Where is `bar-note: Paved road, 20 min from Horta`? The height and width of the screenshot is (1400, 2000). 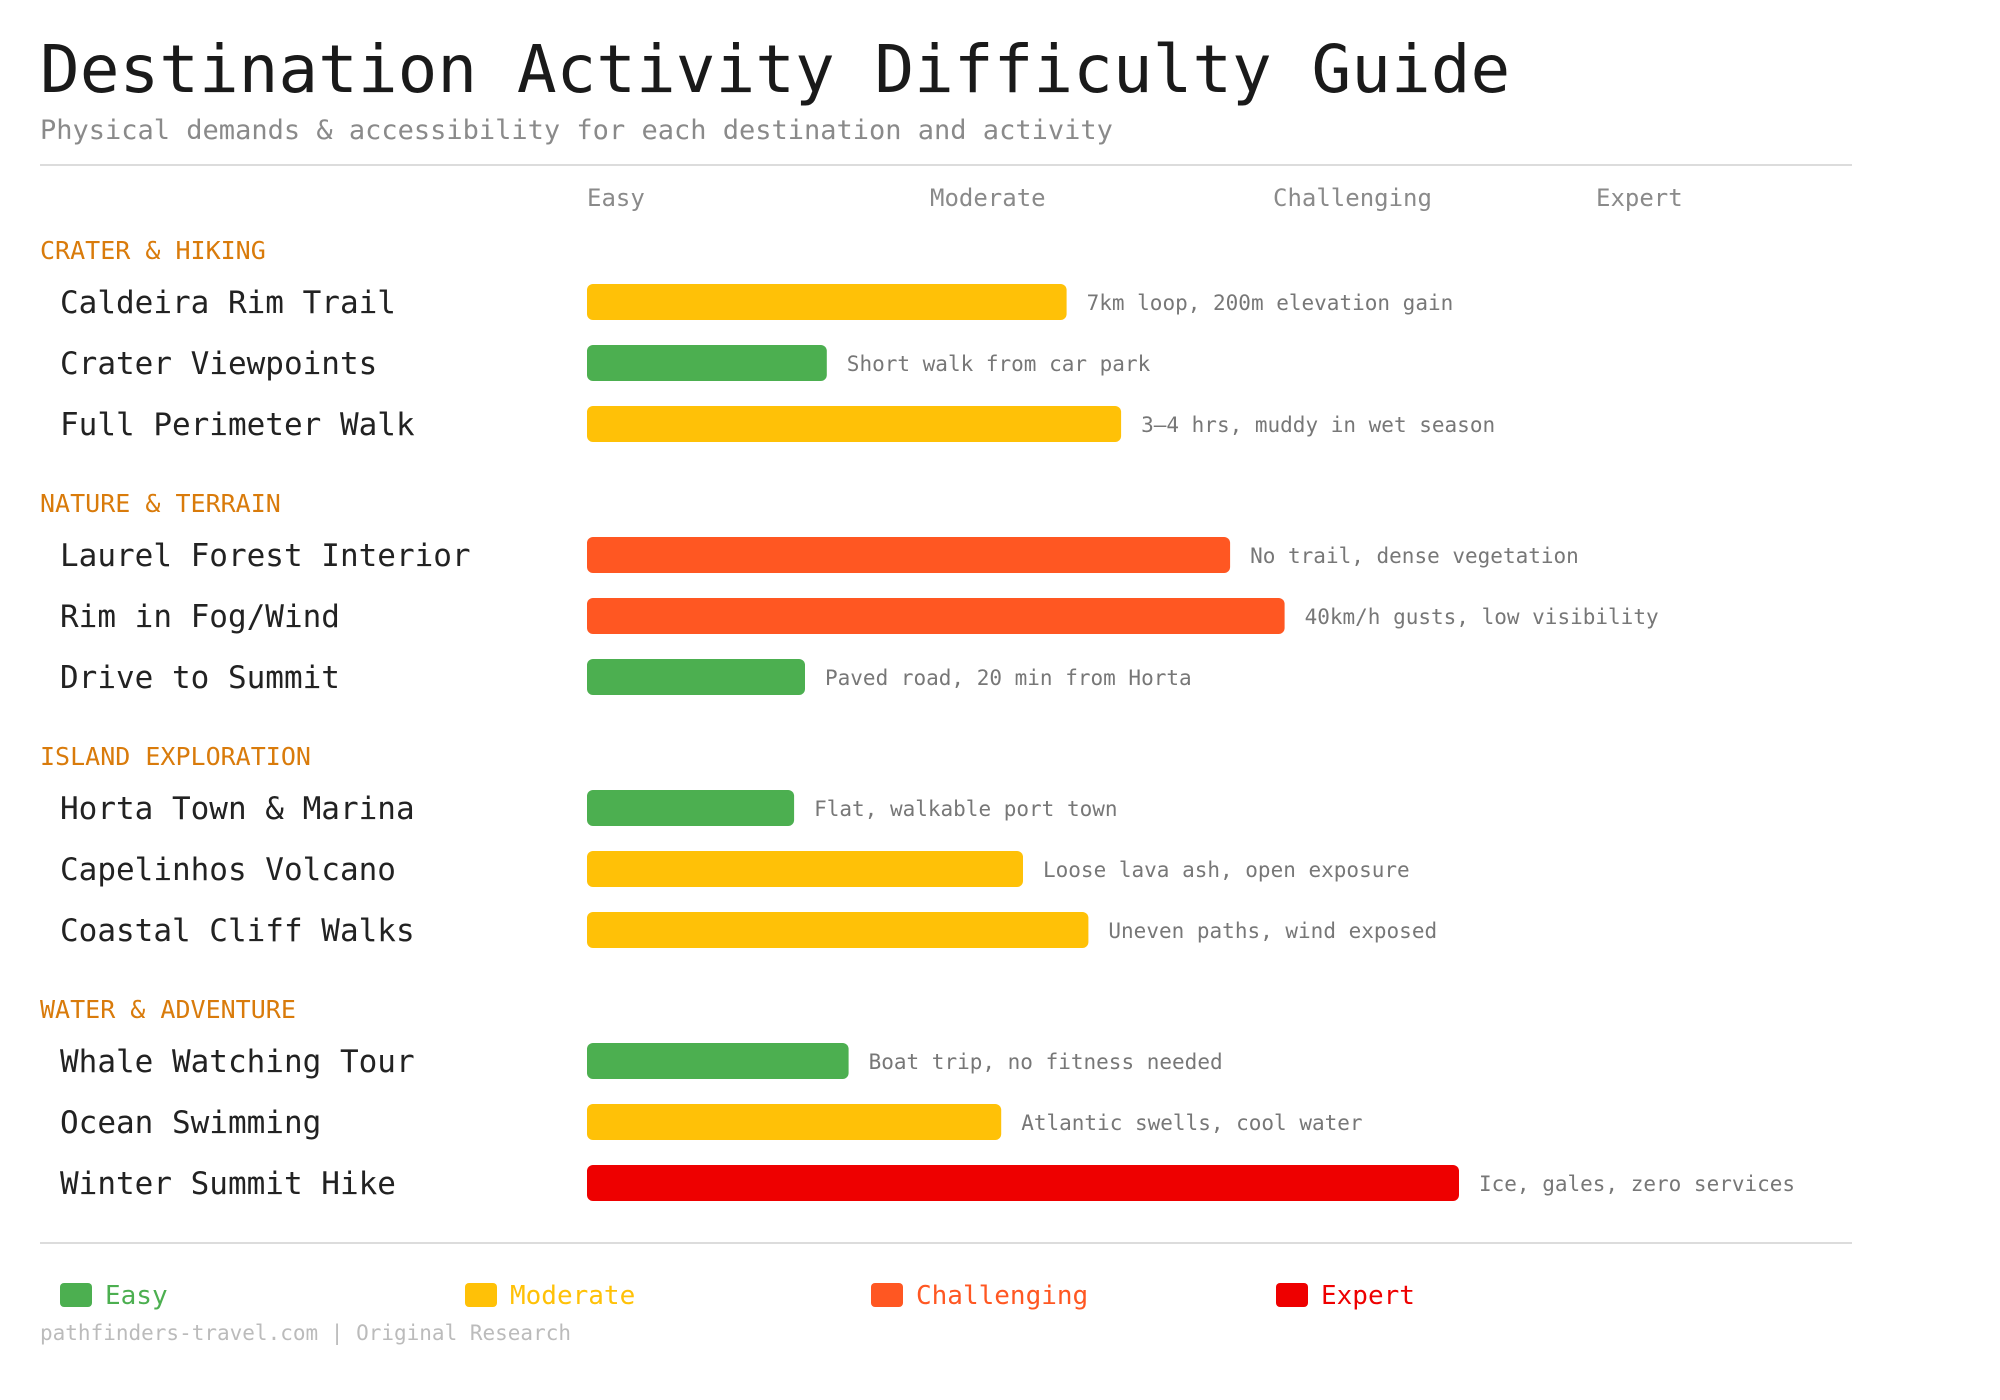
bar-note: Paved road, 20 min from Horta is located at coordinates (1008, 678).